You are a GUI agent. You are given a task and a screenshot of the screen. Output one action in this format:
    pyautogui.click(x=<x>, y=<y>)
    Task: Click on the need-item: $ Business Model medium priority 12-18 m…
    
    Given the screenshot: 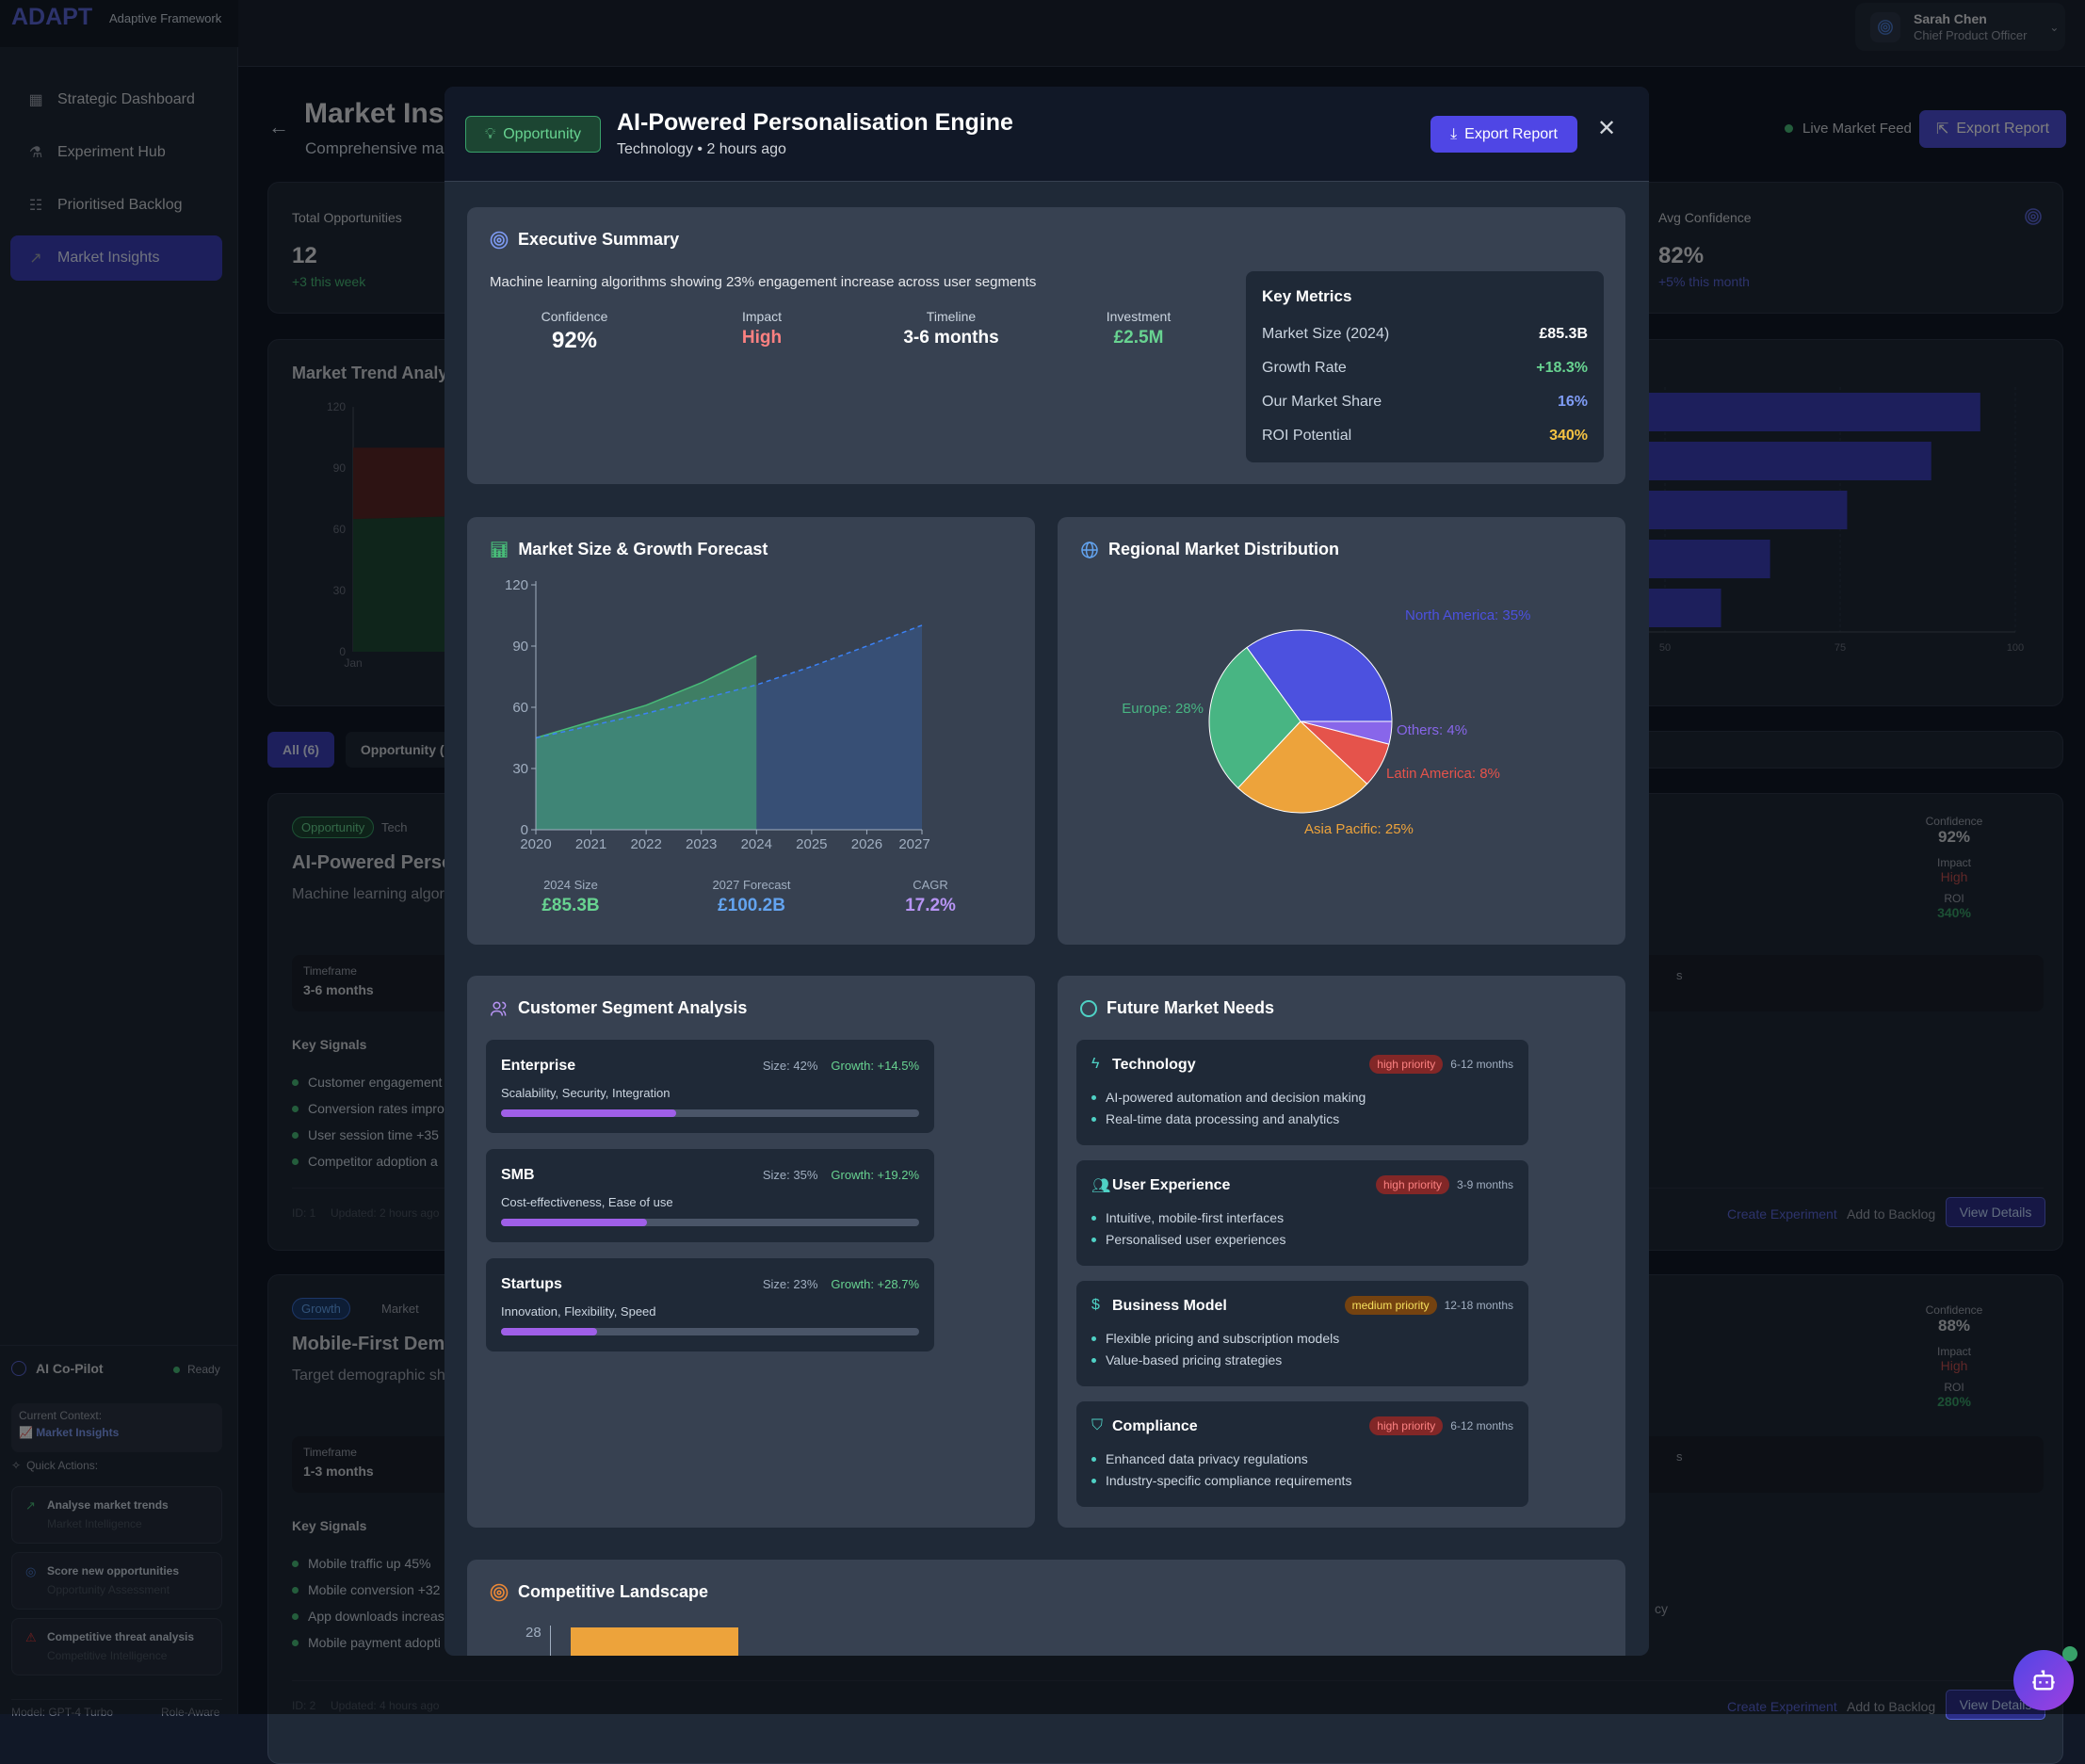 What is the action you would take?
    pyautogui.click(x=1302, y=1333)
    